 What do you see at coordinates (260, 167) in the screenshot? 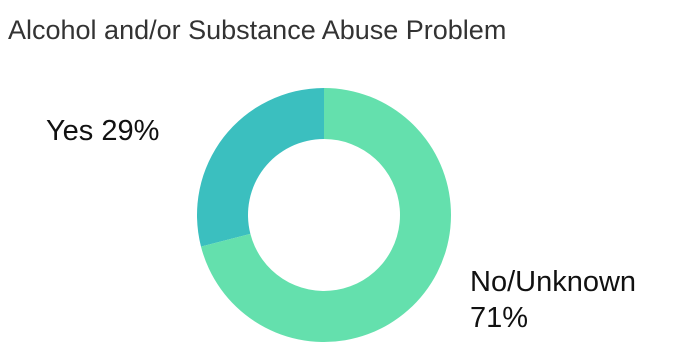
I see `slice-yes` at bounding box center [260, 167].